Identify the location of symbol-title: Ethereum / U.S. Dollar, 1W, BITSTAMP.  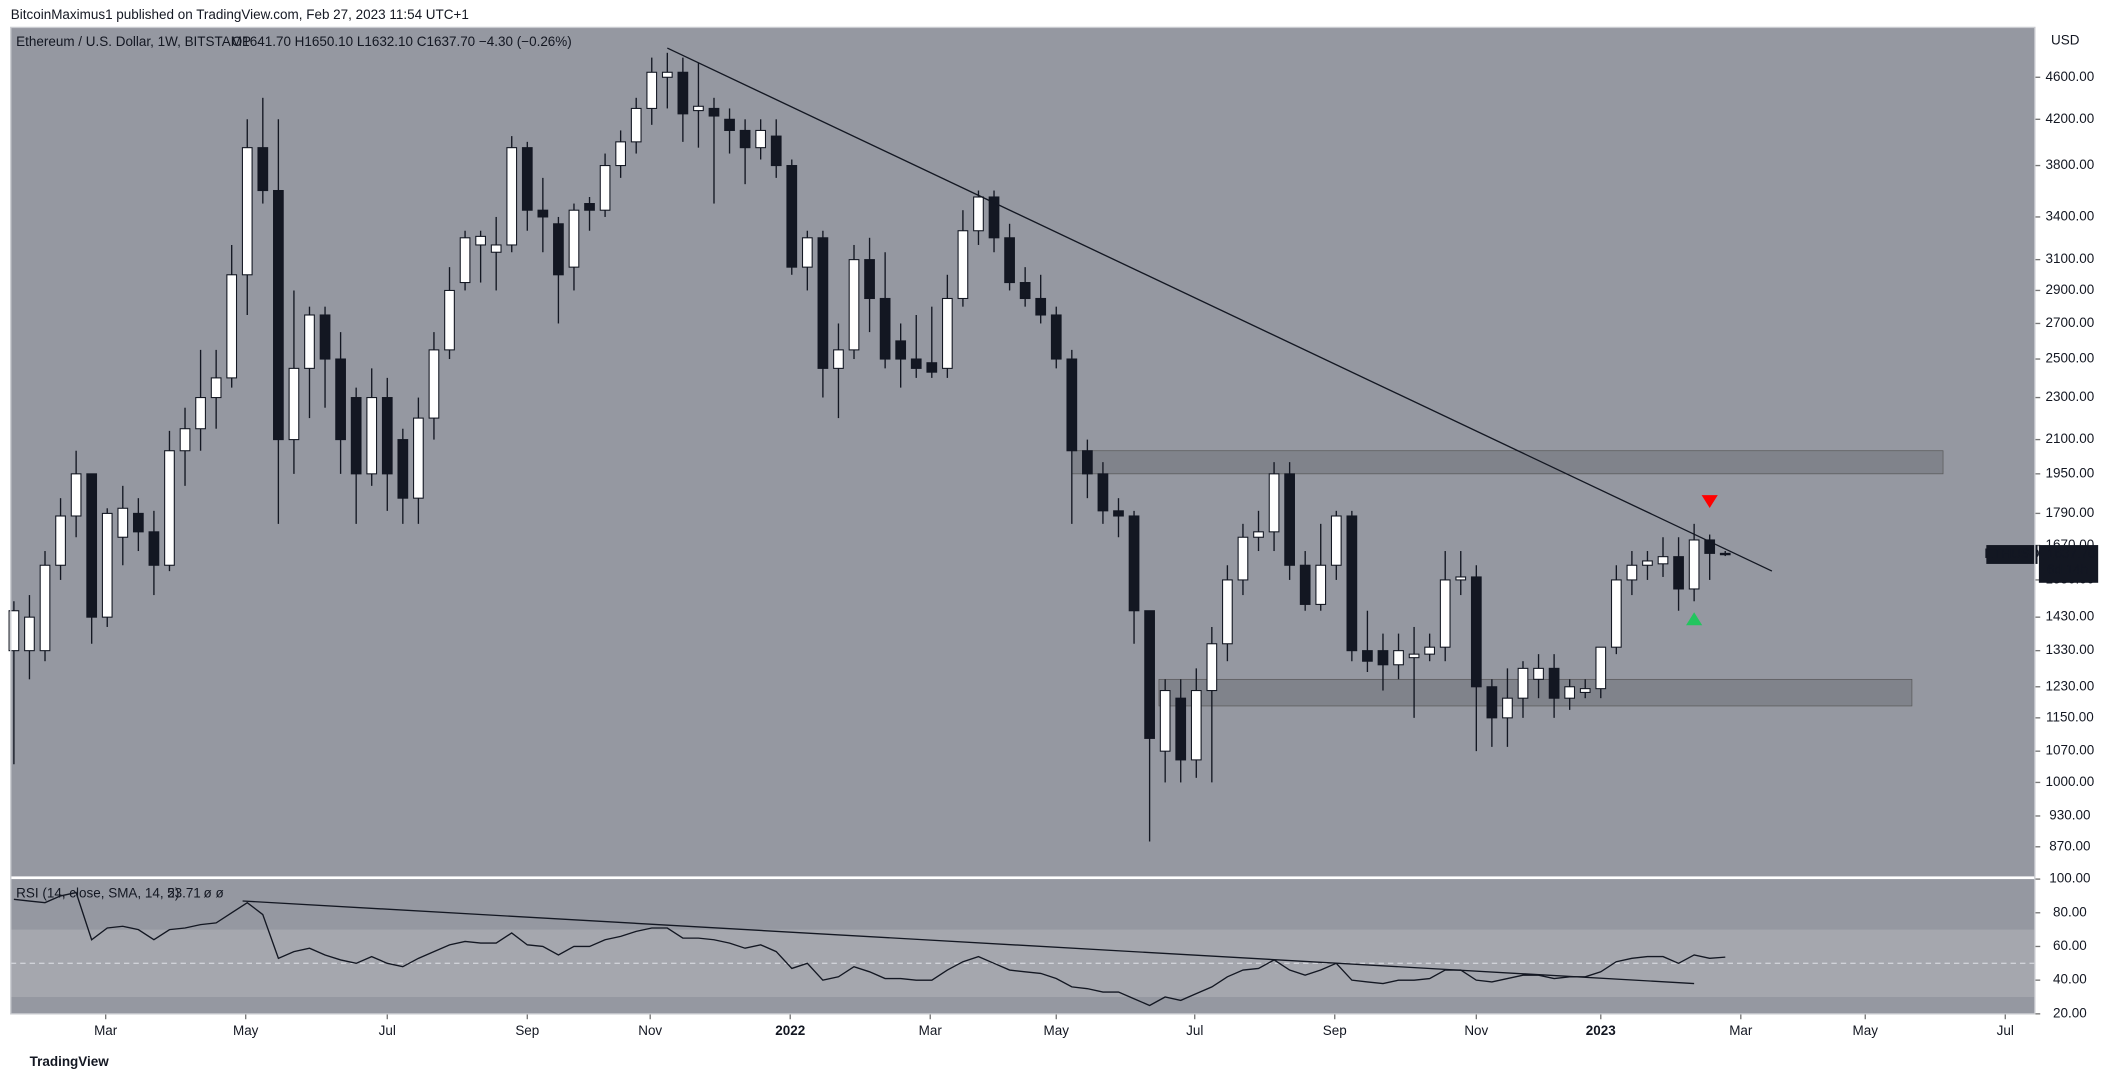
(133, 41).